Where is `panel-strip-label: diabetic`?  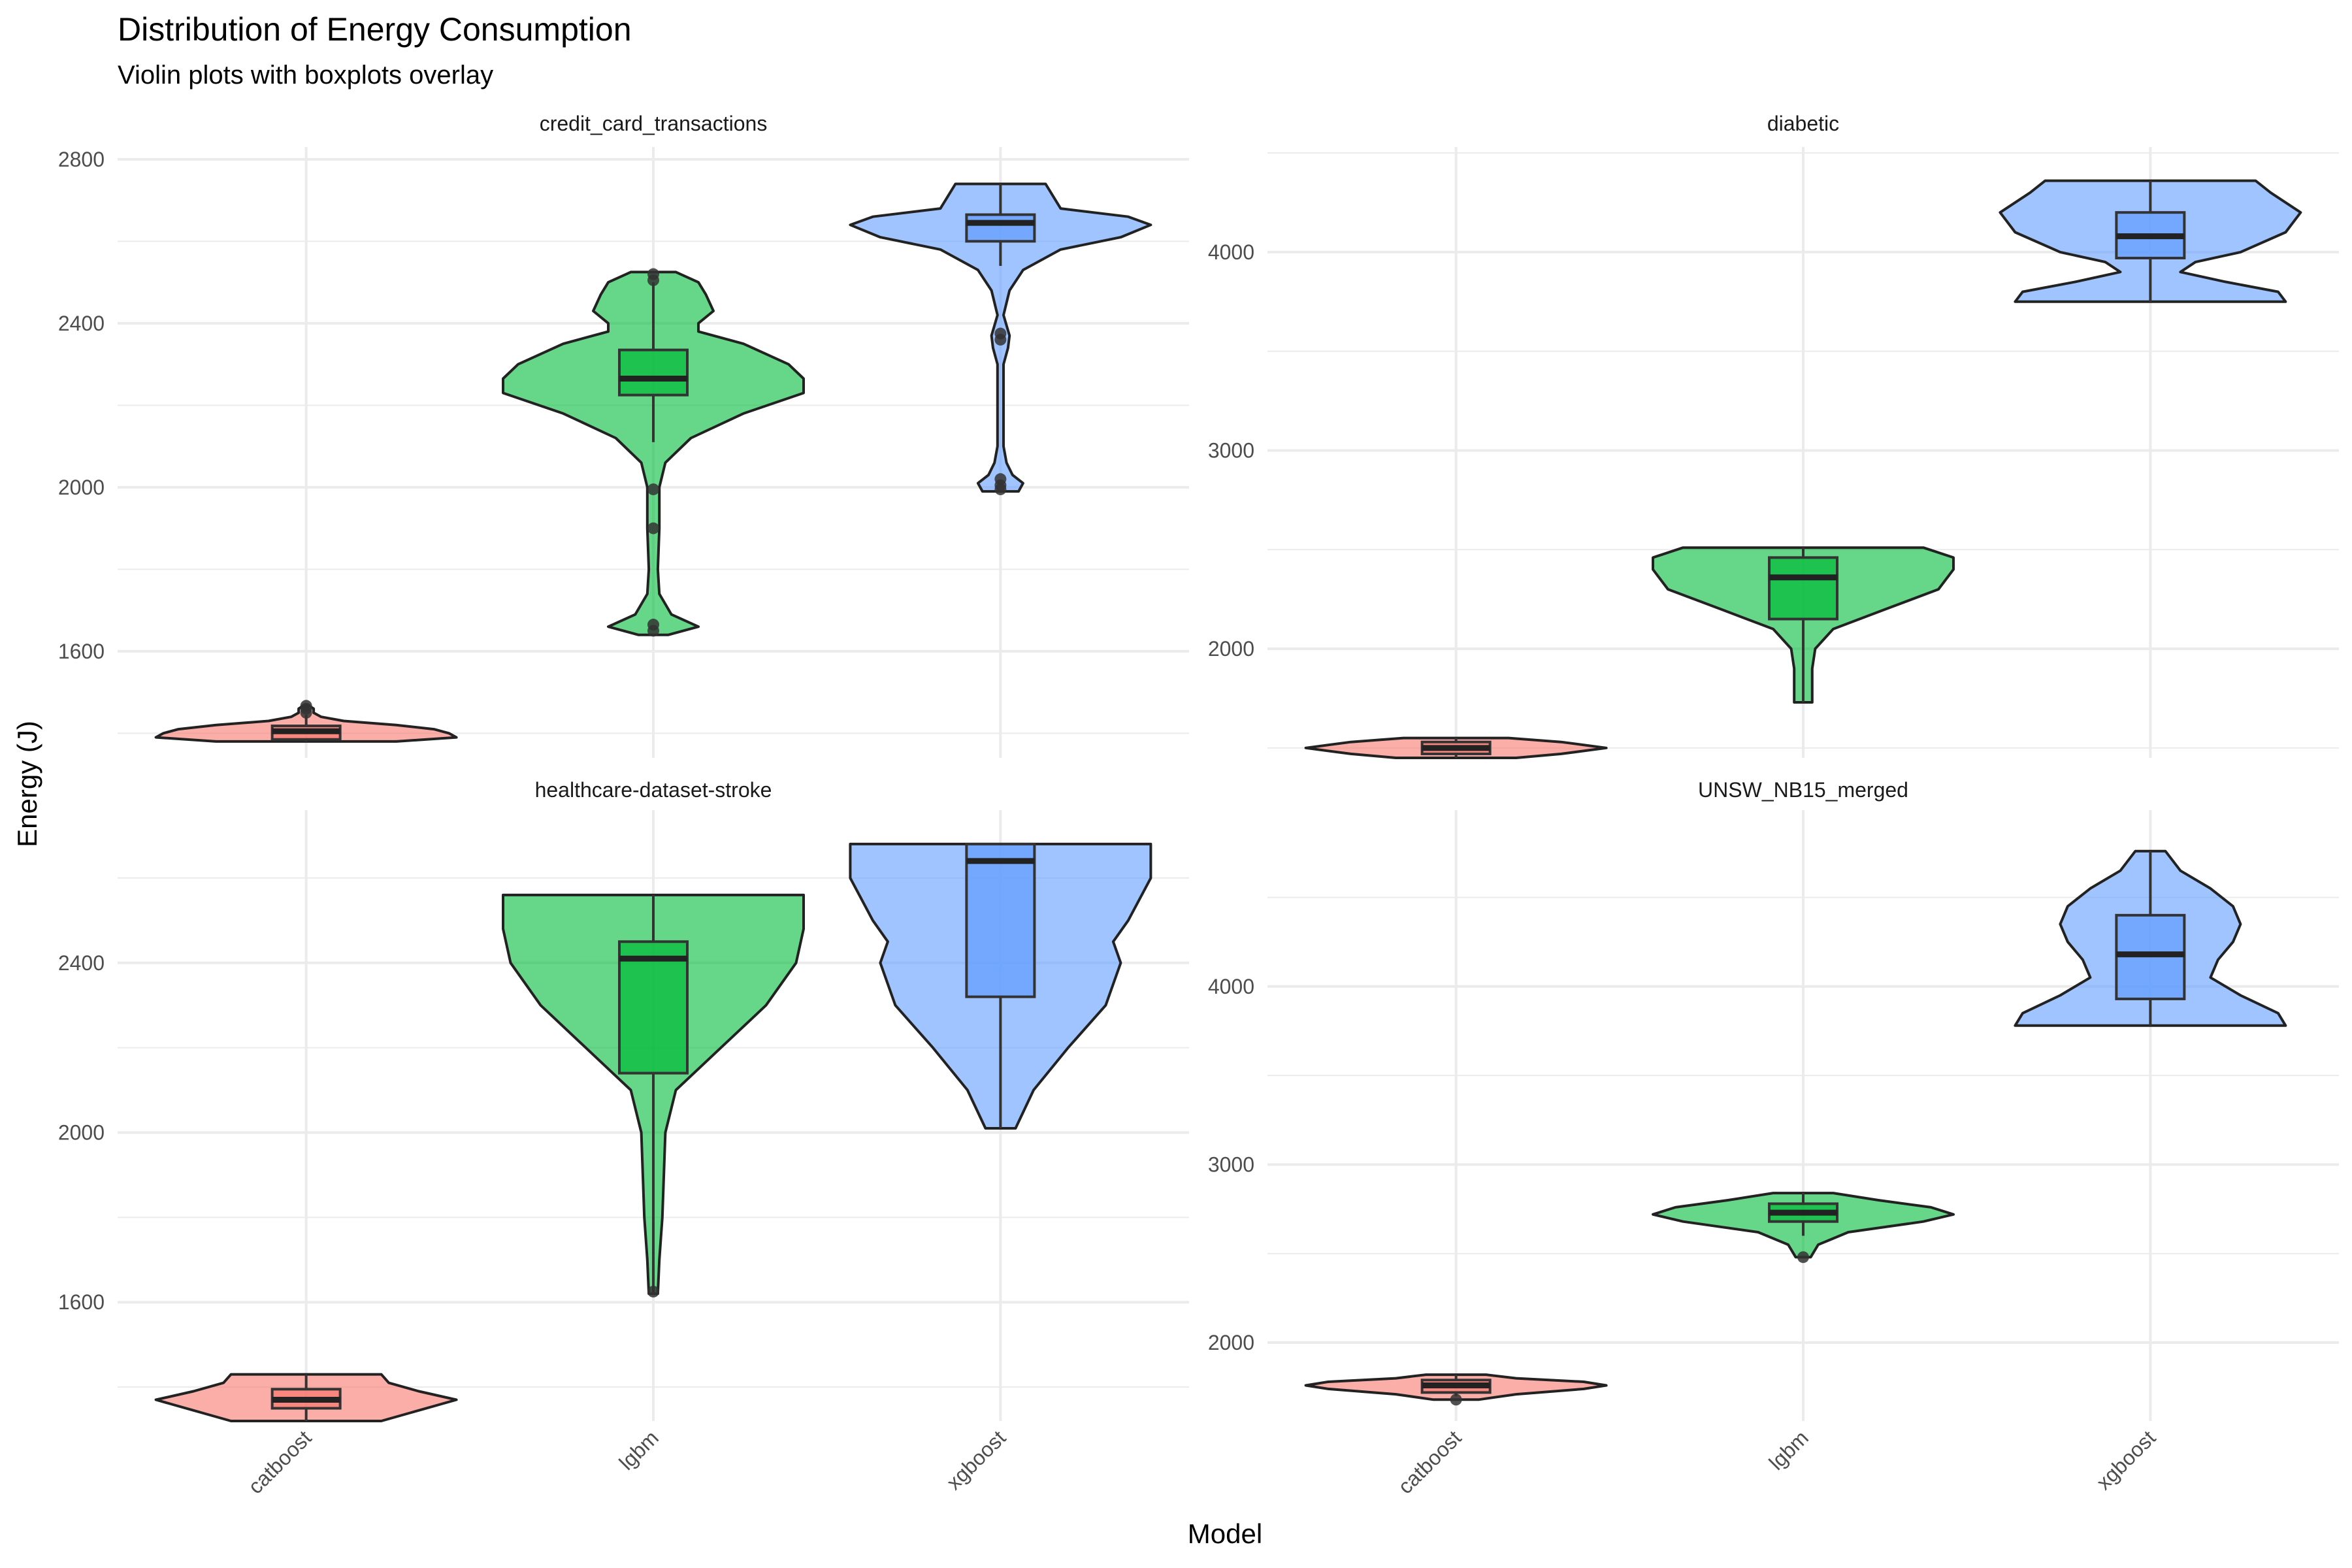
panel-strip-label: diabetic is located at coordinates (1803, 123).